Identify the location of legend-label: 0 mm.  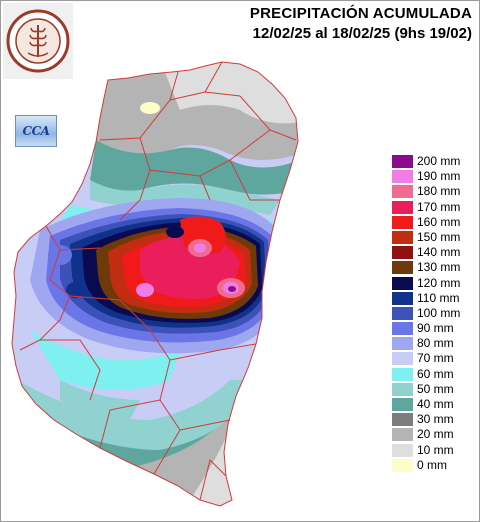
(432, 464).